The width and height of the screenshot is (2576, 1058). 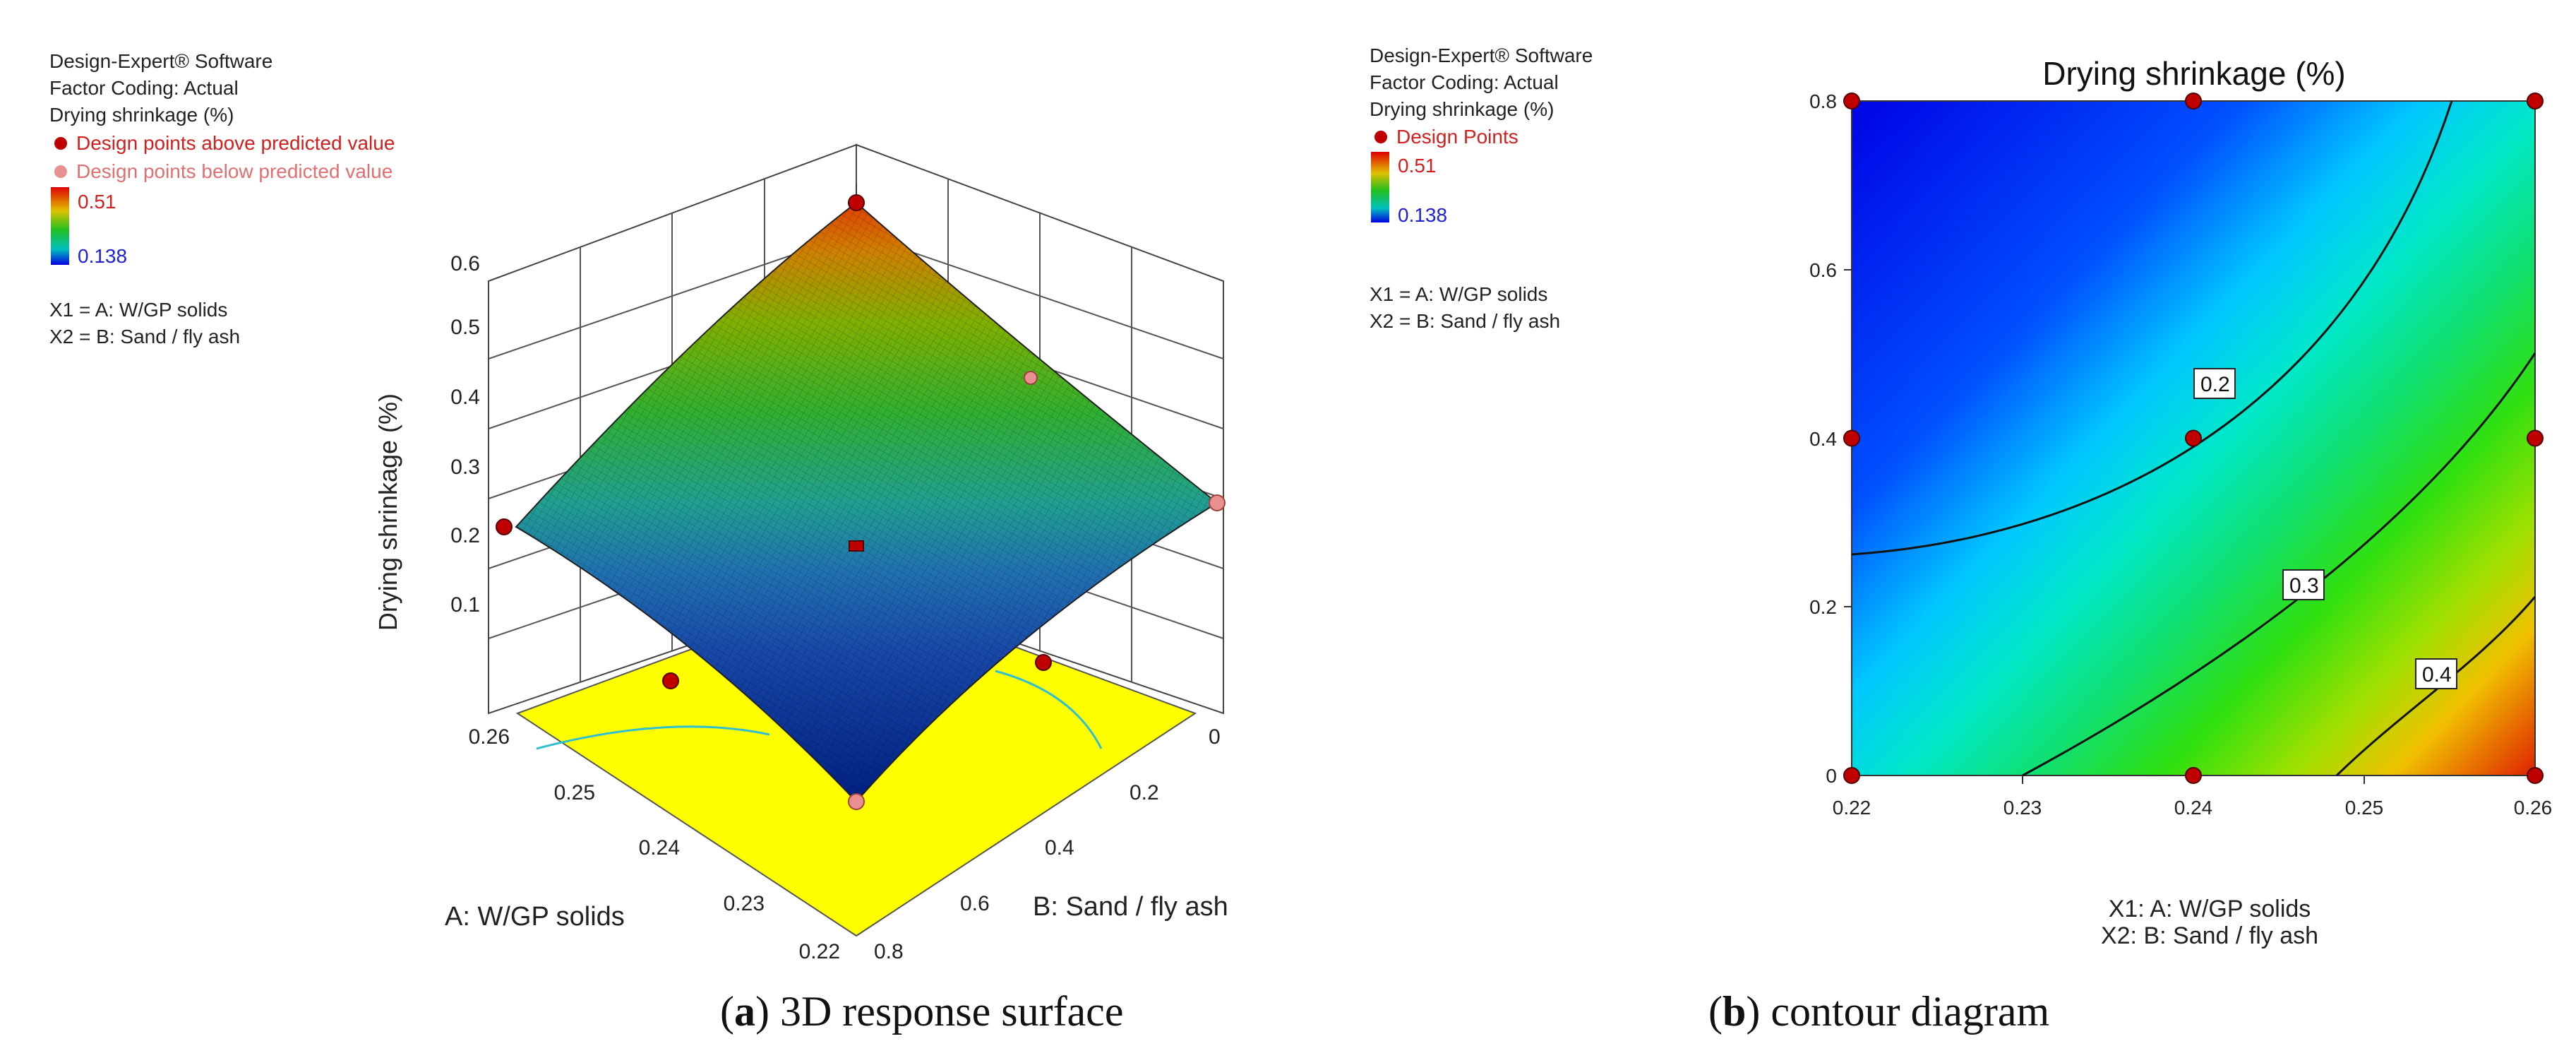 I want to click on z-tick-label: 0.1, so click(x=465, y=605).